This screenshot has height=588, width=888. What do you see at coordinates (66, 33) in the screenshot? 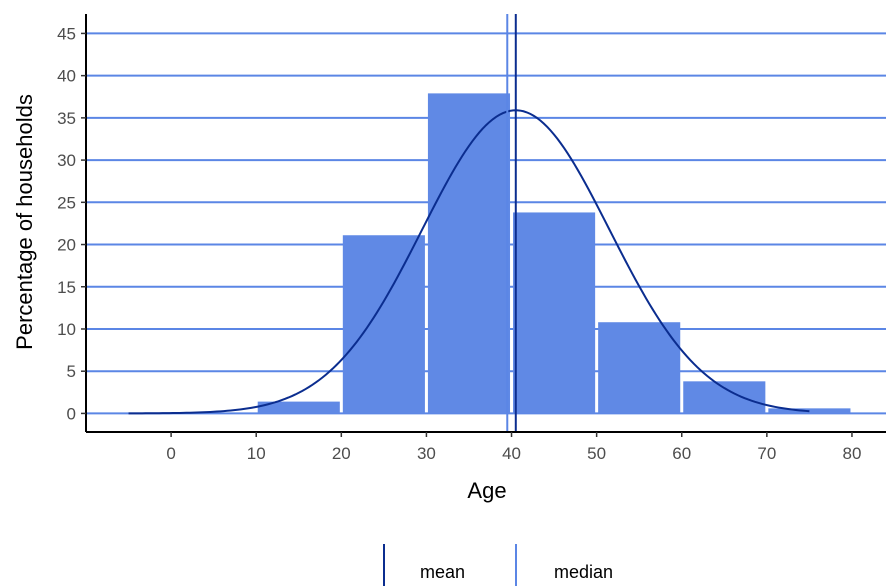
I see `y-tick-label: 45` at bounding box center [66, 33].